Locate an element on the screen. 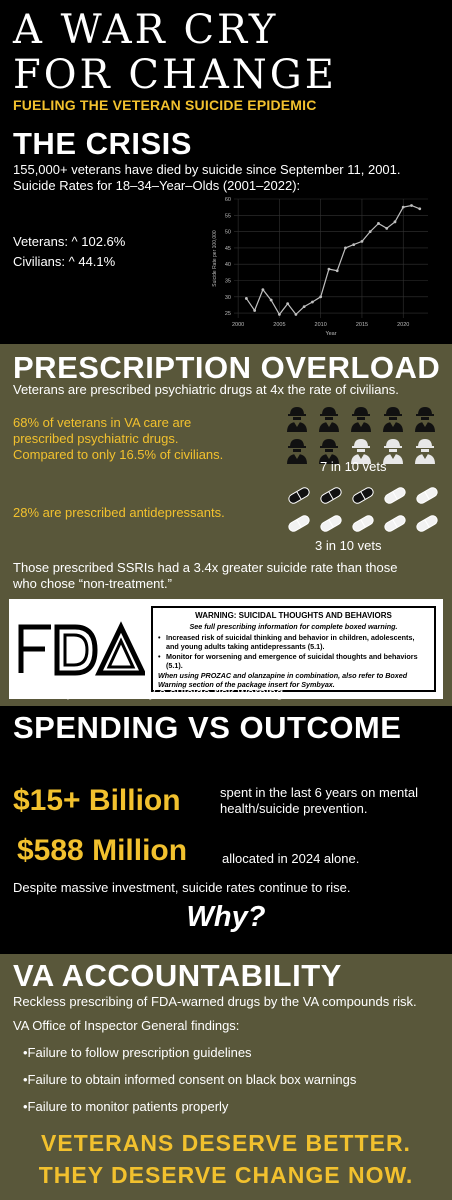 Image resolution: width=452 pixels, height=1200 pixels. title-line-1: A WAR CRY is located at coordinates (146, 30).